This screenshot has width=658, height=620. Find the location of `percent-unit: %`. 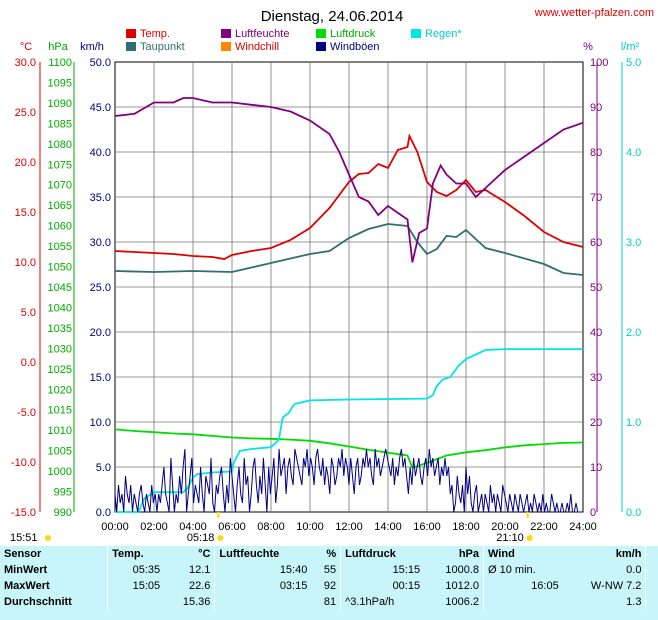

percent-unit: % is located at coordinates (588, 47).